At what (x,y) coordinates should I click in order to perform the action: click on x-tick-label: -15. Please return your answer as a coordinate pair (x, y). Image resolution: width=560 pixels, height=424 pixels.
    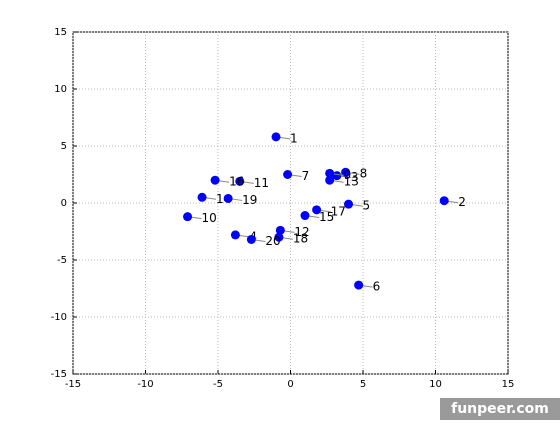
    Looking at the image, I should click on (73, 384).